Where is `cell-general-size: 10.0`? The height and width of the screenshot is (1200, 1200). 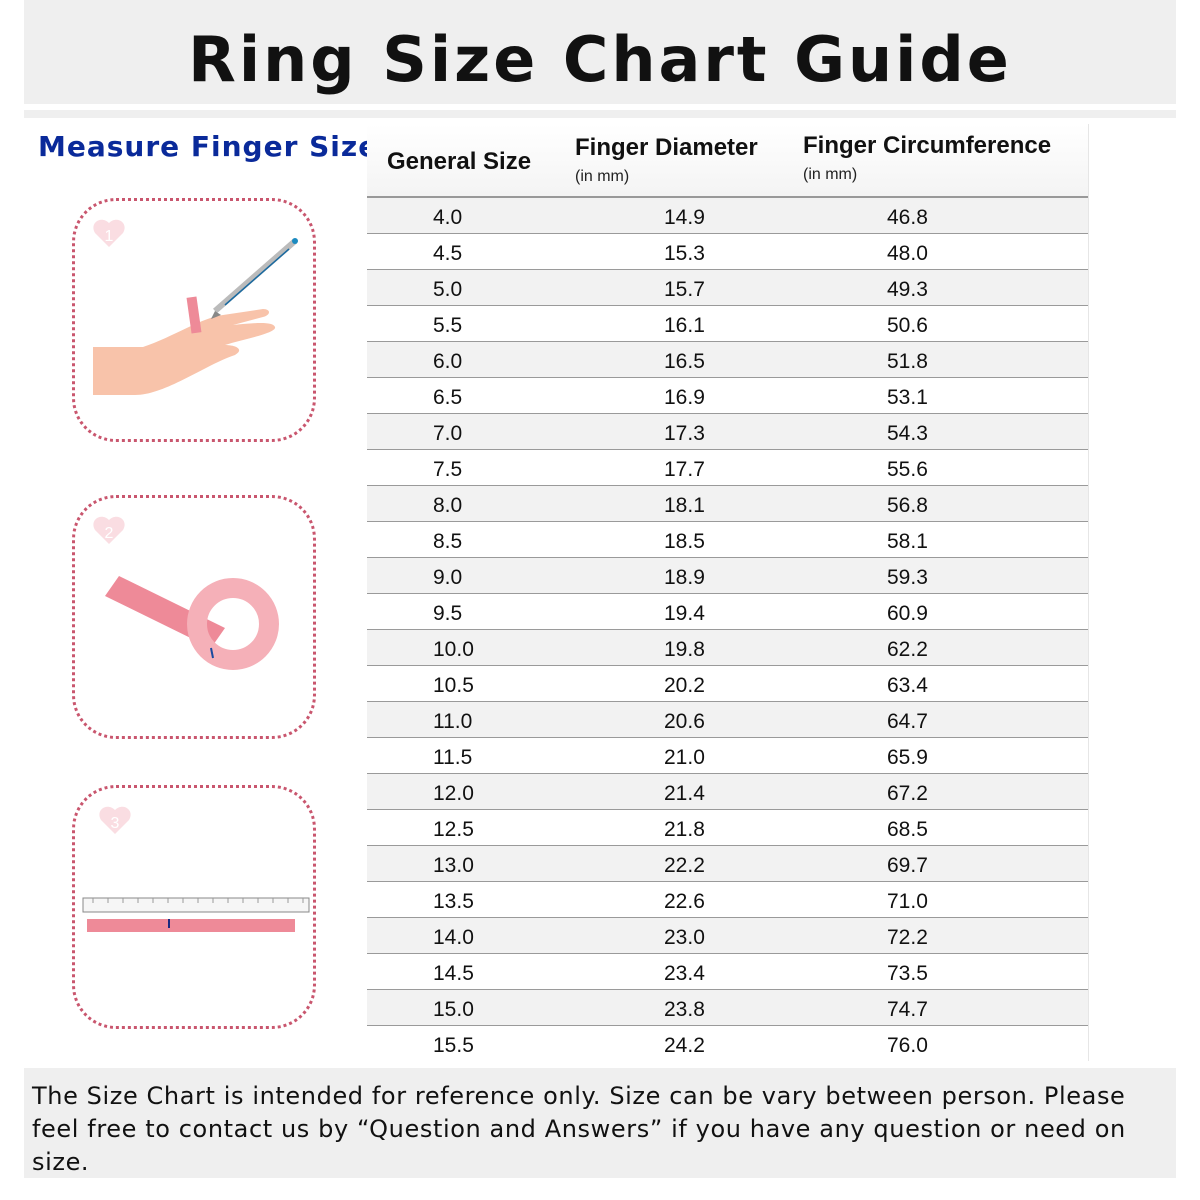
cell-general-size: 10.0 is located at coordinates (453, 649).